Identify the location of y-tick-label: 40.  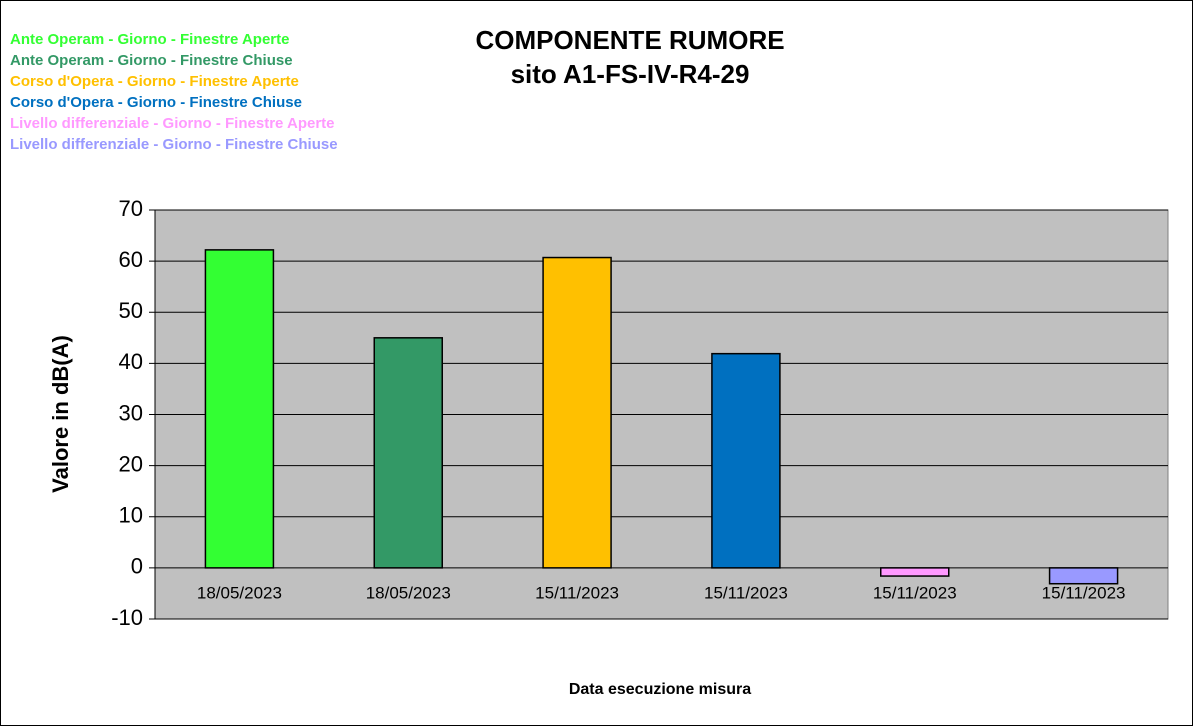
(131, 361).